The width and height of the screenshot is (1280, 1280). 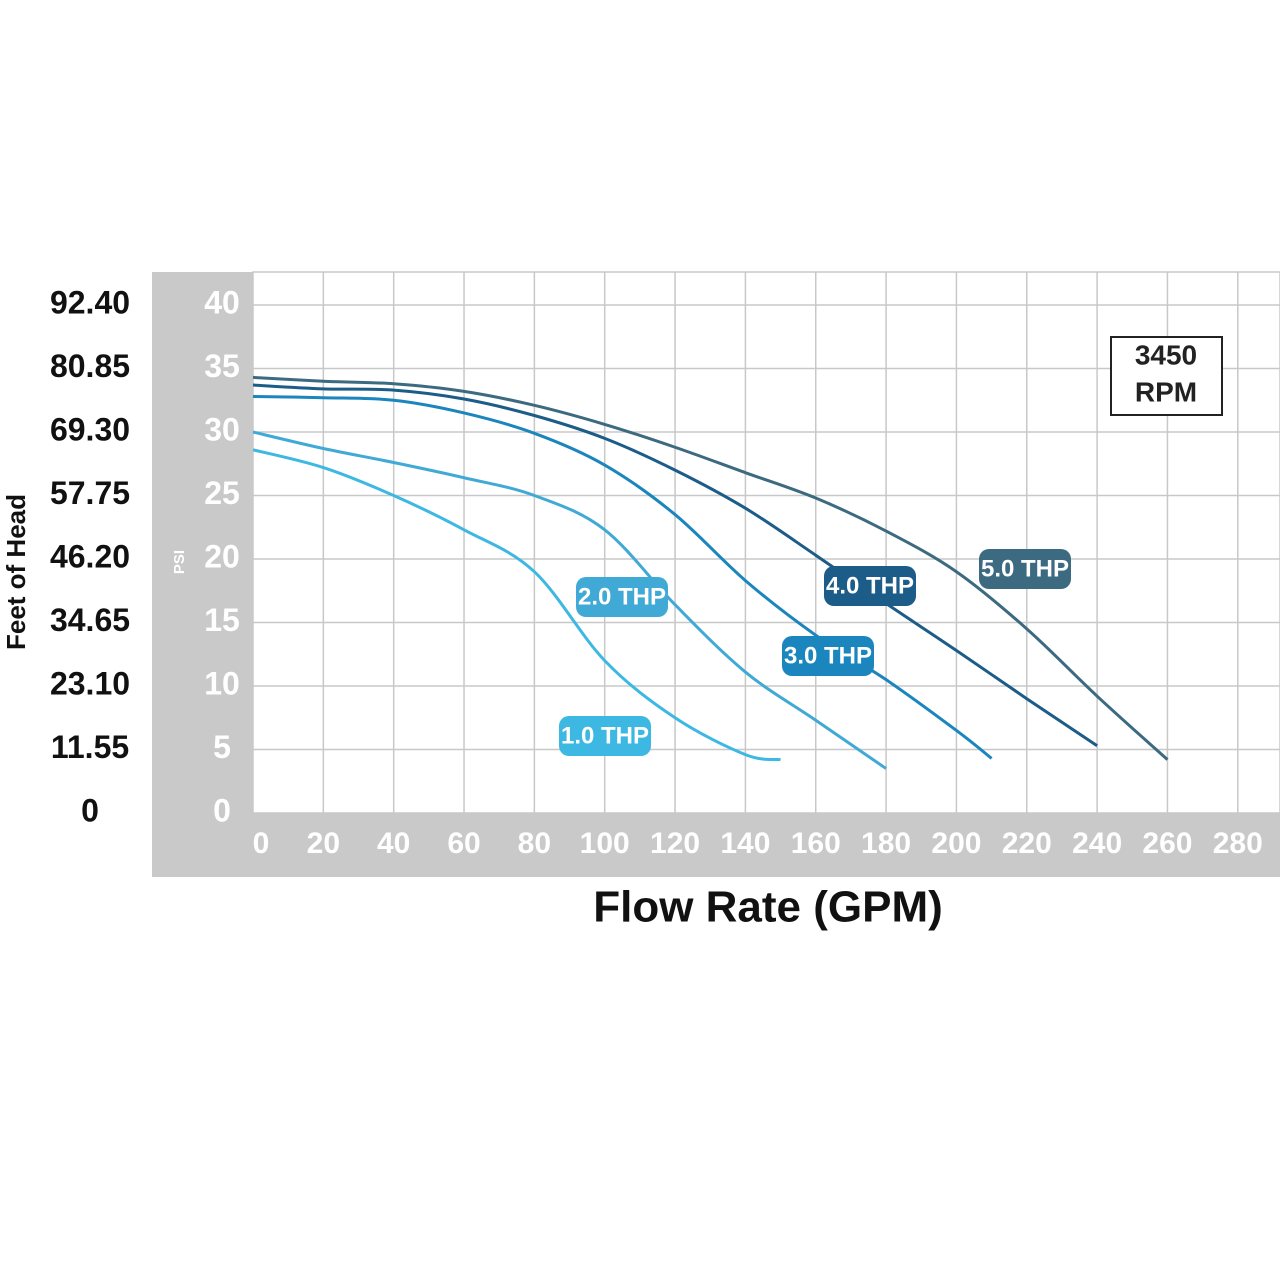 I want to click on y-tick-label: 30, so click(x=222, y=429).